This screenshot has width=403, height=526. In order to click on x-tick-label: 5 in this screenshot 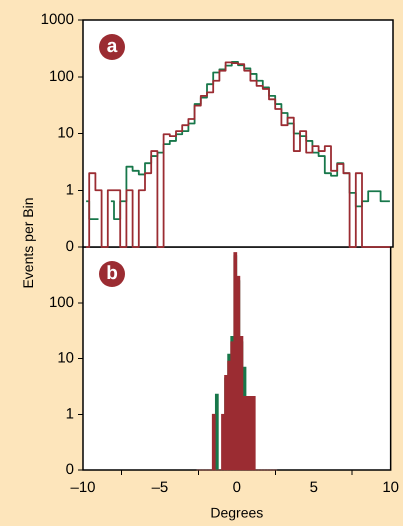, I will do `click(314, 487)`.